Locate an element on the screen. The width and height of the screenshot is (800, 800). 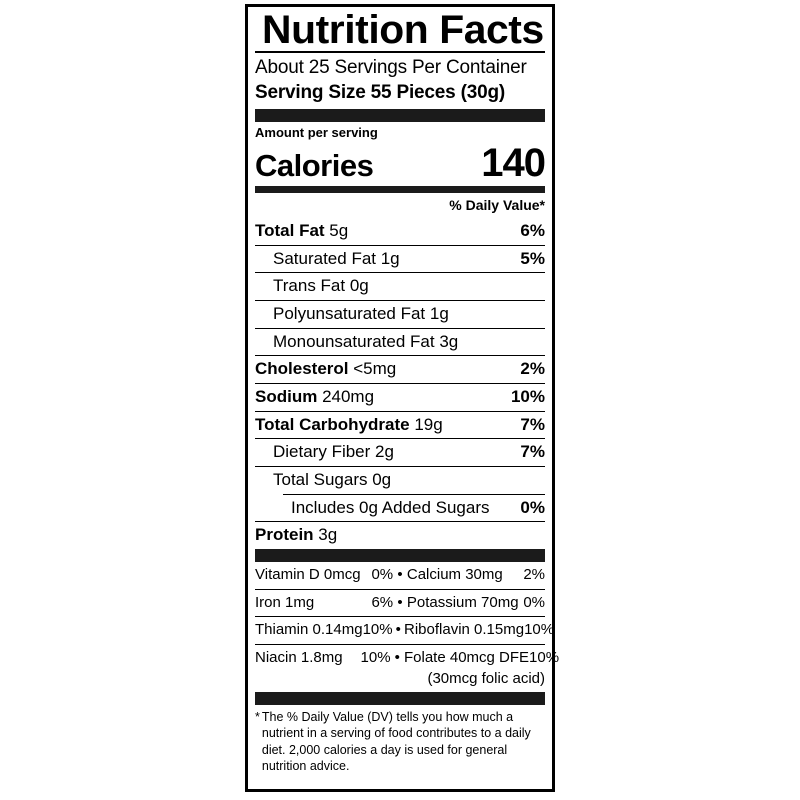
footnote-separator-bar is located at coordinates (400, 698).